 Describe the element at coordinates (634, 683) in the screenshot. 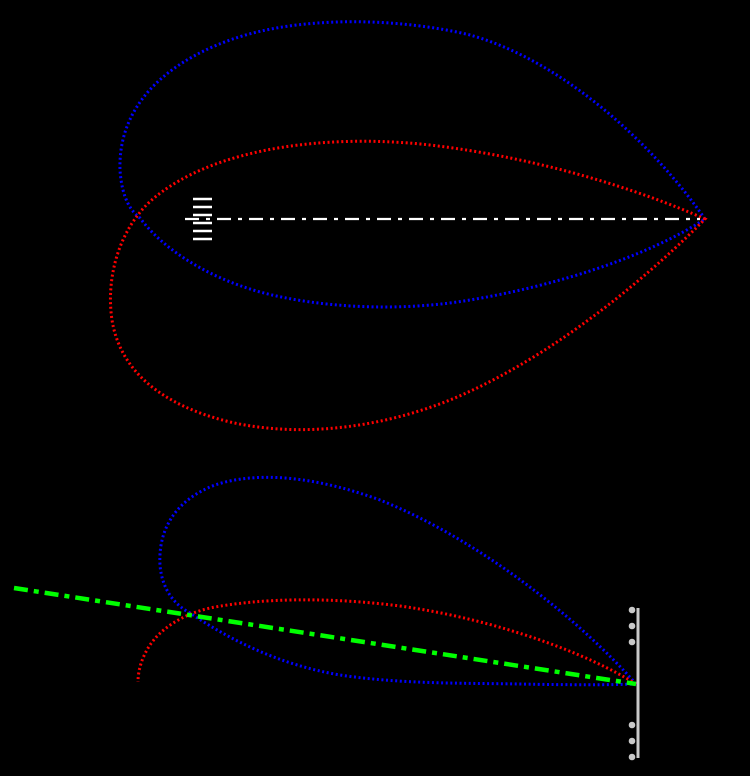

I see `bottom-antenna-mast-icon` at that location.